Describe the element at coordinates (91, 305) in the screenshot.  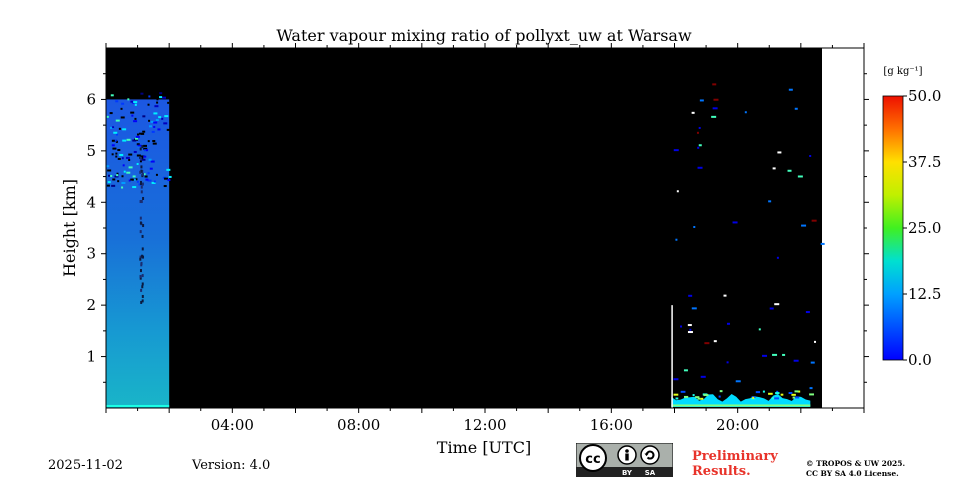
I see `y-tick-label: 2` at that location.